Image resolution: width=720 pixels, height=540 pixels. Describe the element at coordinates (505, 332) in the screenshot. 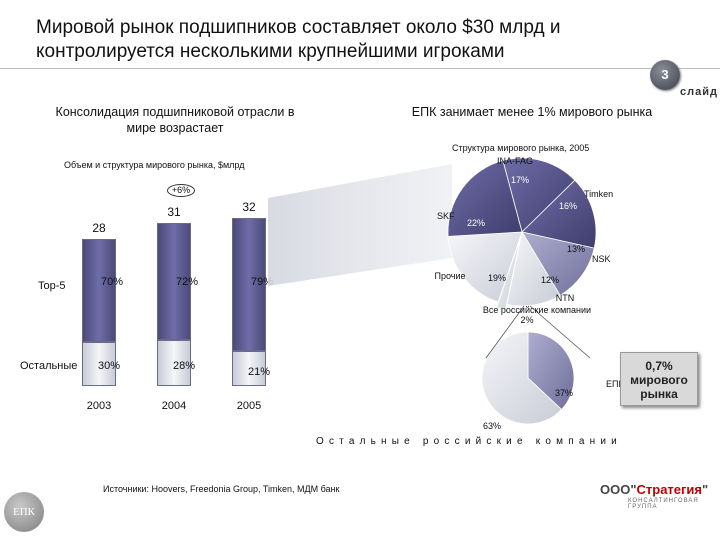

I see `connector-line-left` at that location.